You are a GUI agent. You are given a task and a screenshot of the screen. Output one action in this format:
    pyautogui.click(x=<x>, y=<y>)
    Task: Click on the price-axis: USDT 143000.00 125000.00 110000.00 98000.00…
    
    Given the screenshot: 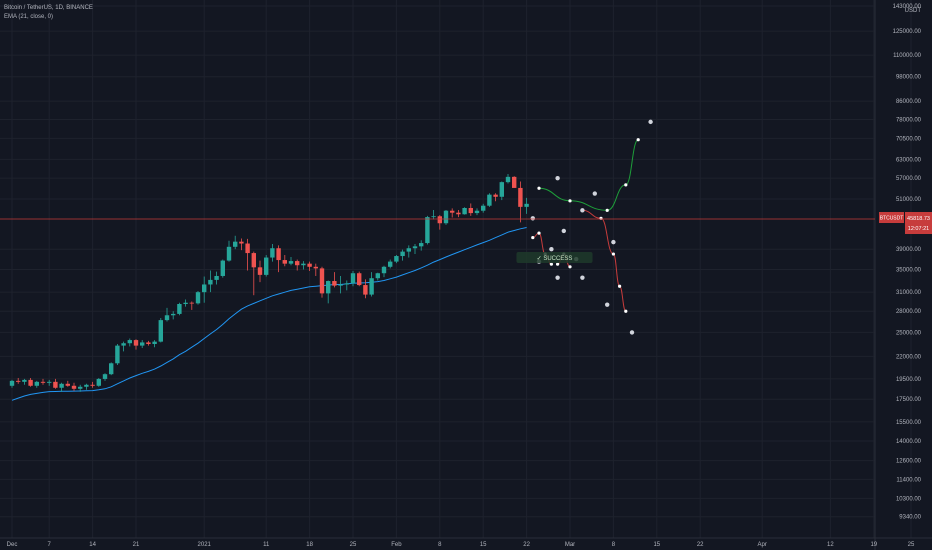 What is the action you would take?
    pyautogui.click(x=907, y=262)
    